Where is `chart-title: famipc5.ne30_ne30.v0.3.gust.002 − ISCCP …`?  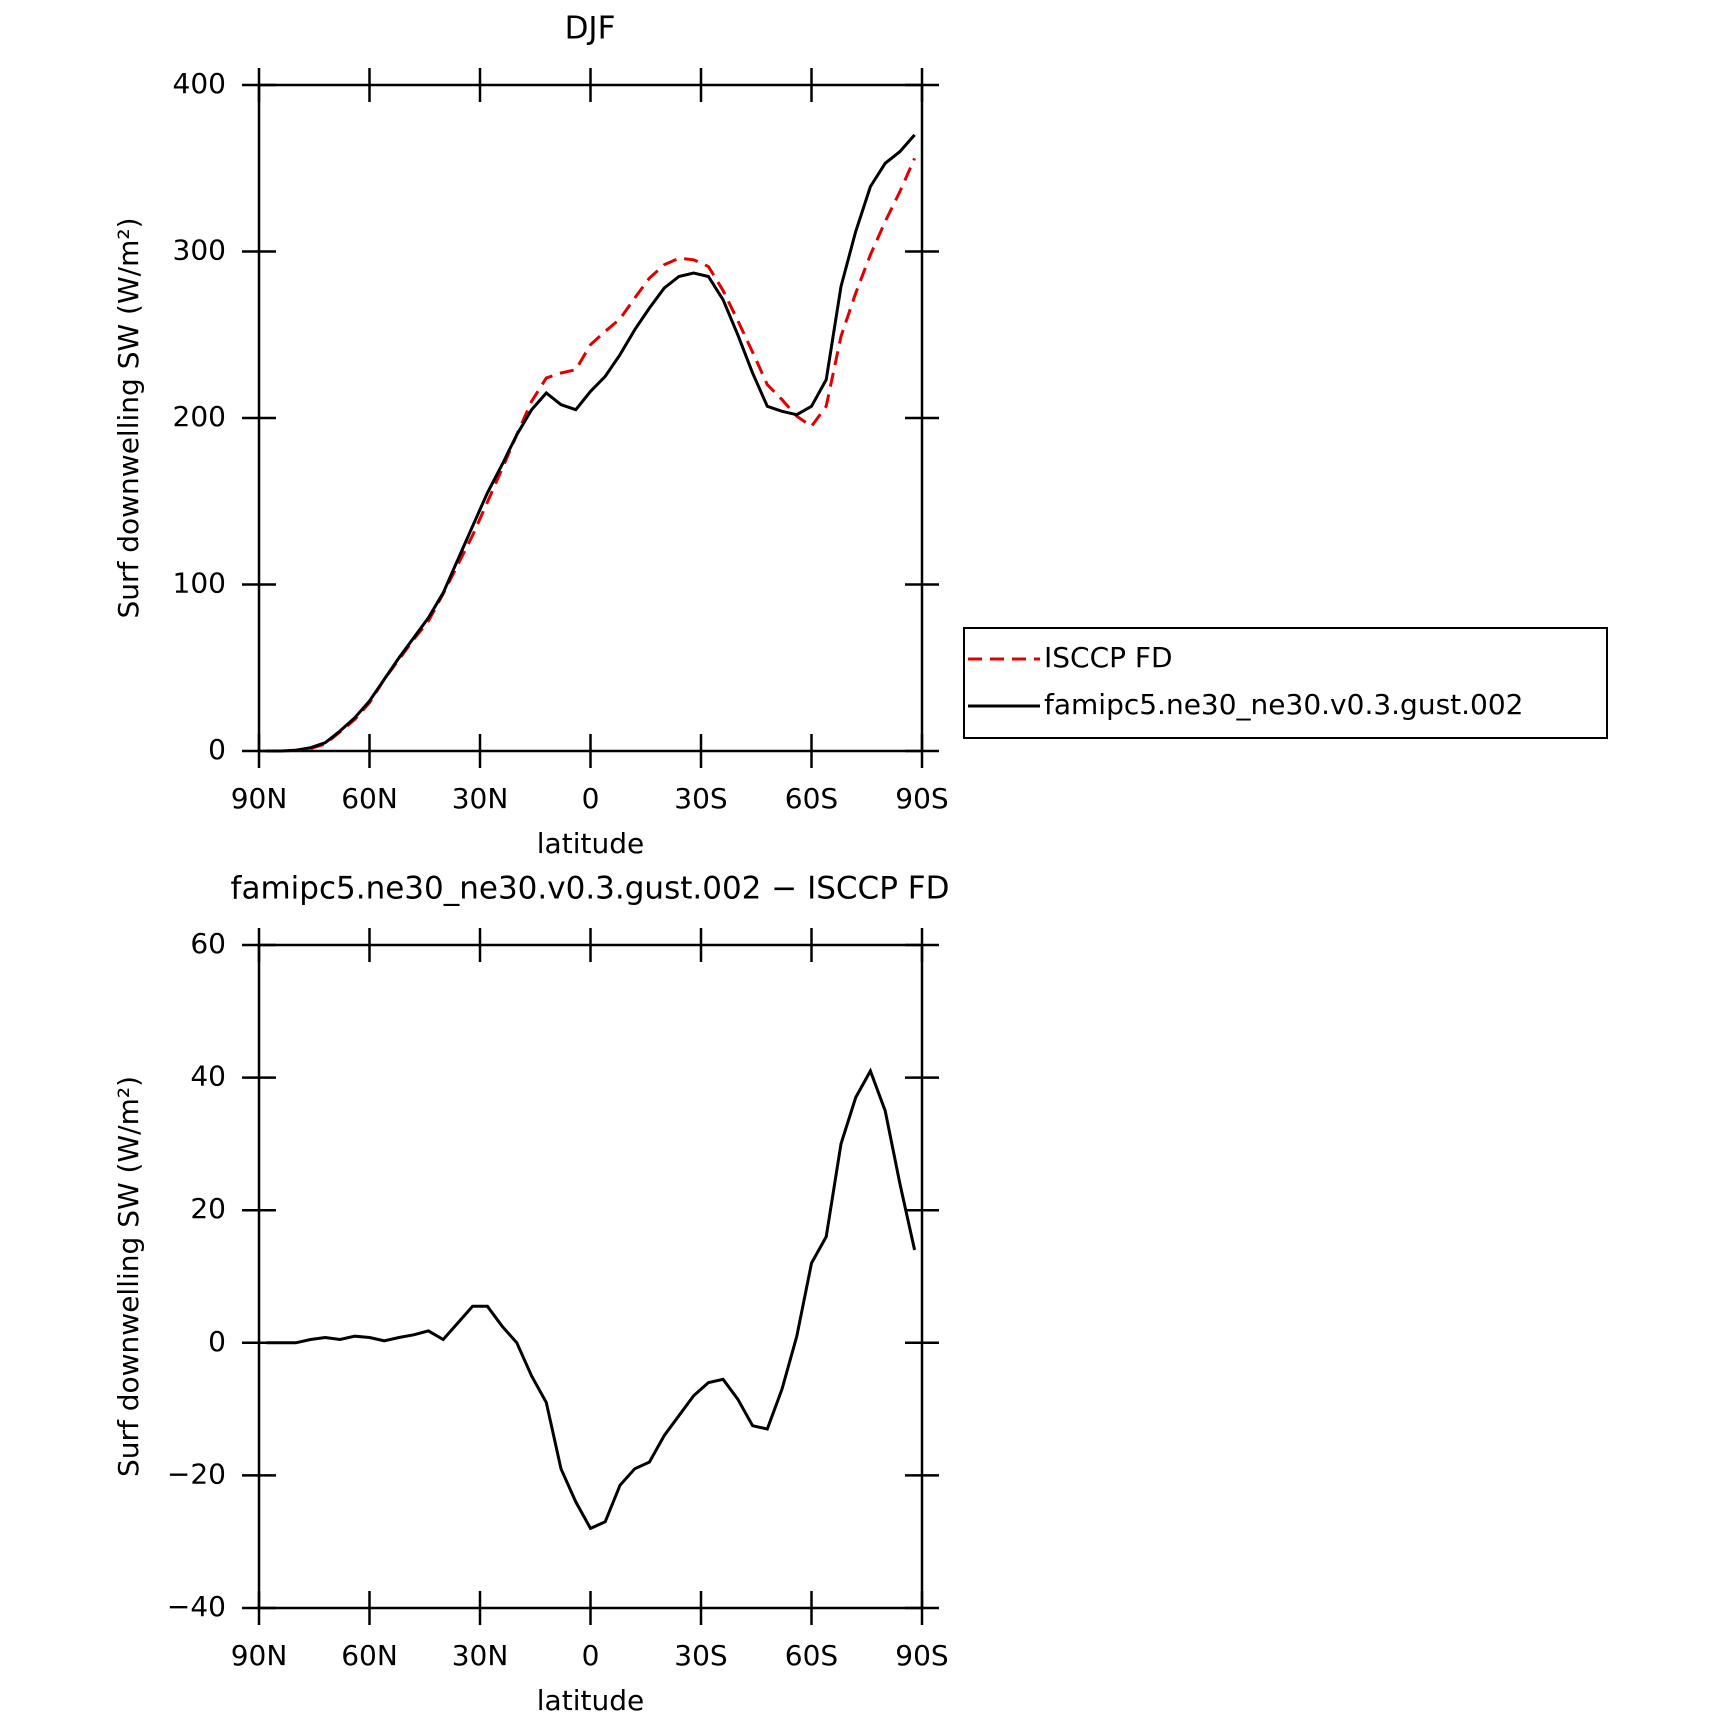
chart-title: famipc5.ne30_ne30.v0.3.gust.002 − ISCCP … is located at coordinates (590, 889).